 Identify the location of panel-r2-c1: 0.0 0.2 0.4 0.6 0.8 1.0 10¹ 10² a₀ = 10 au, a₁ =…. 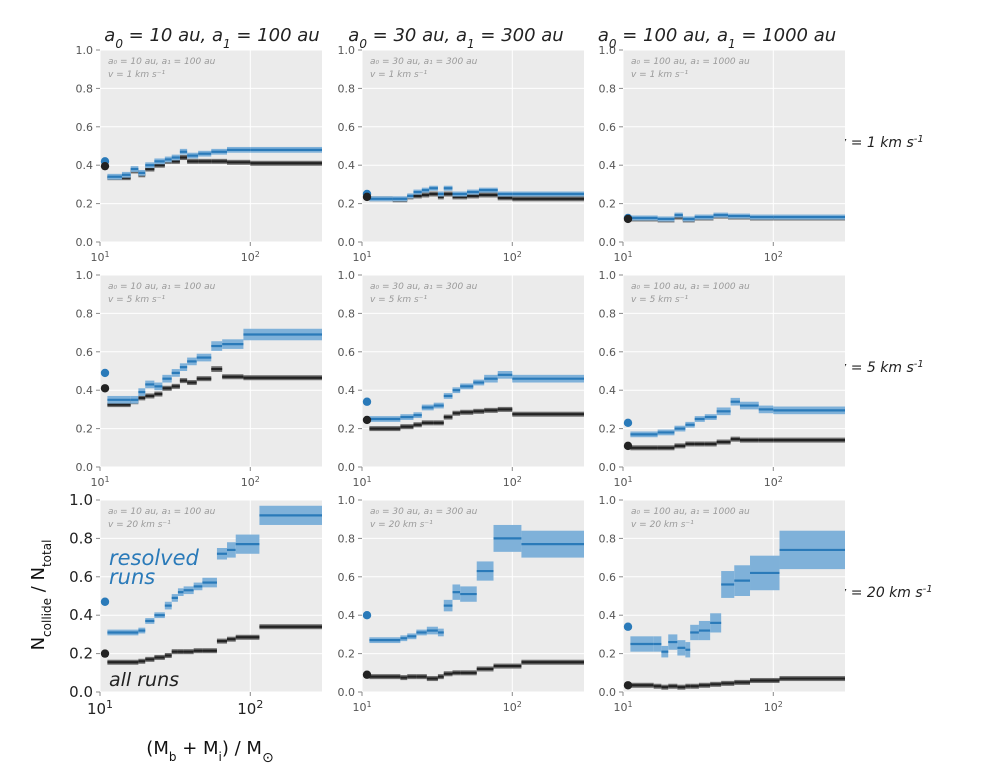
(199, 379).